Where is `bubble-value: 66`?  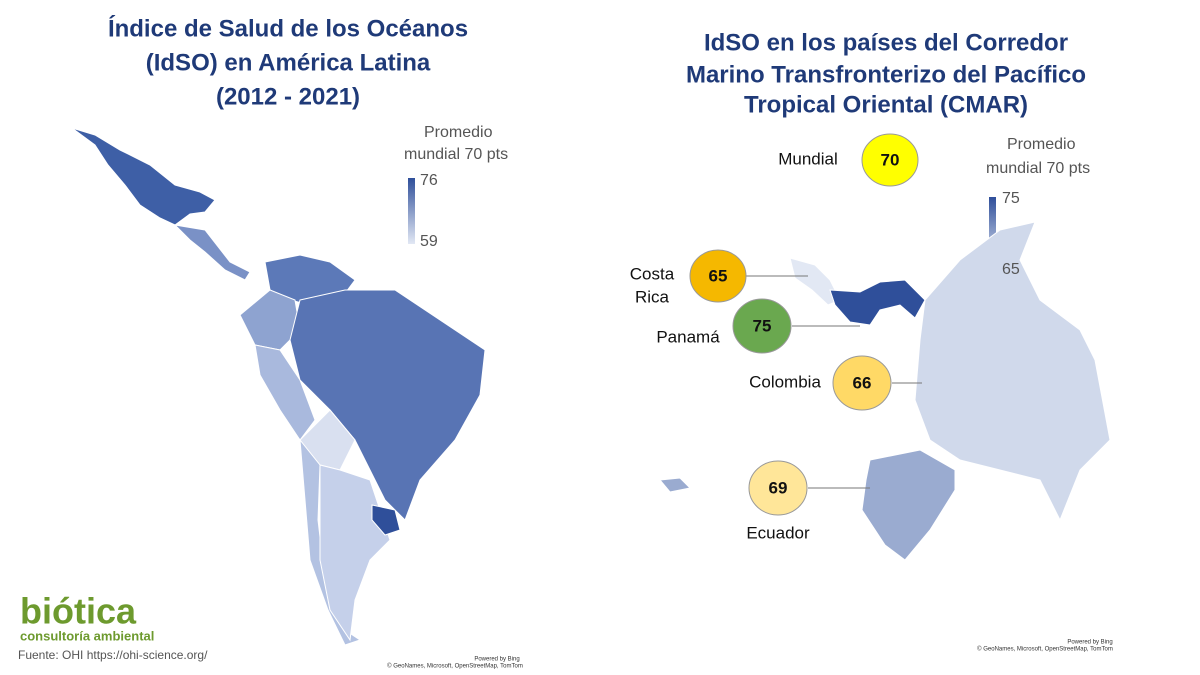
bubble-value: 66 is located at coordinates (862, 382).